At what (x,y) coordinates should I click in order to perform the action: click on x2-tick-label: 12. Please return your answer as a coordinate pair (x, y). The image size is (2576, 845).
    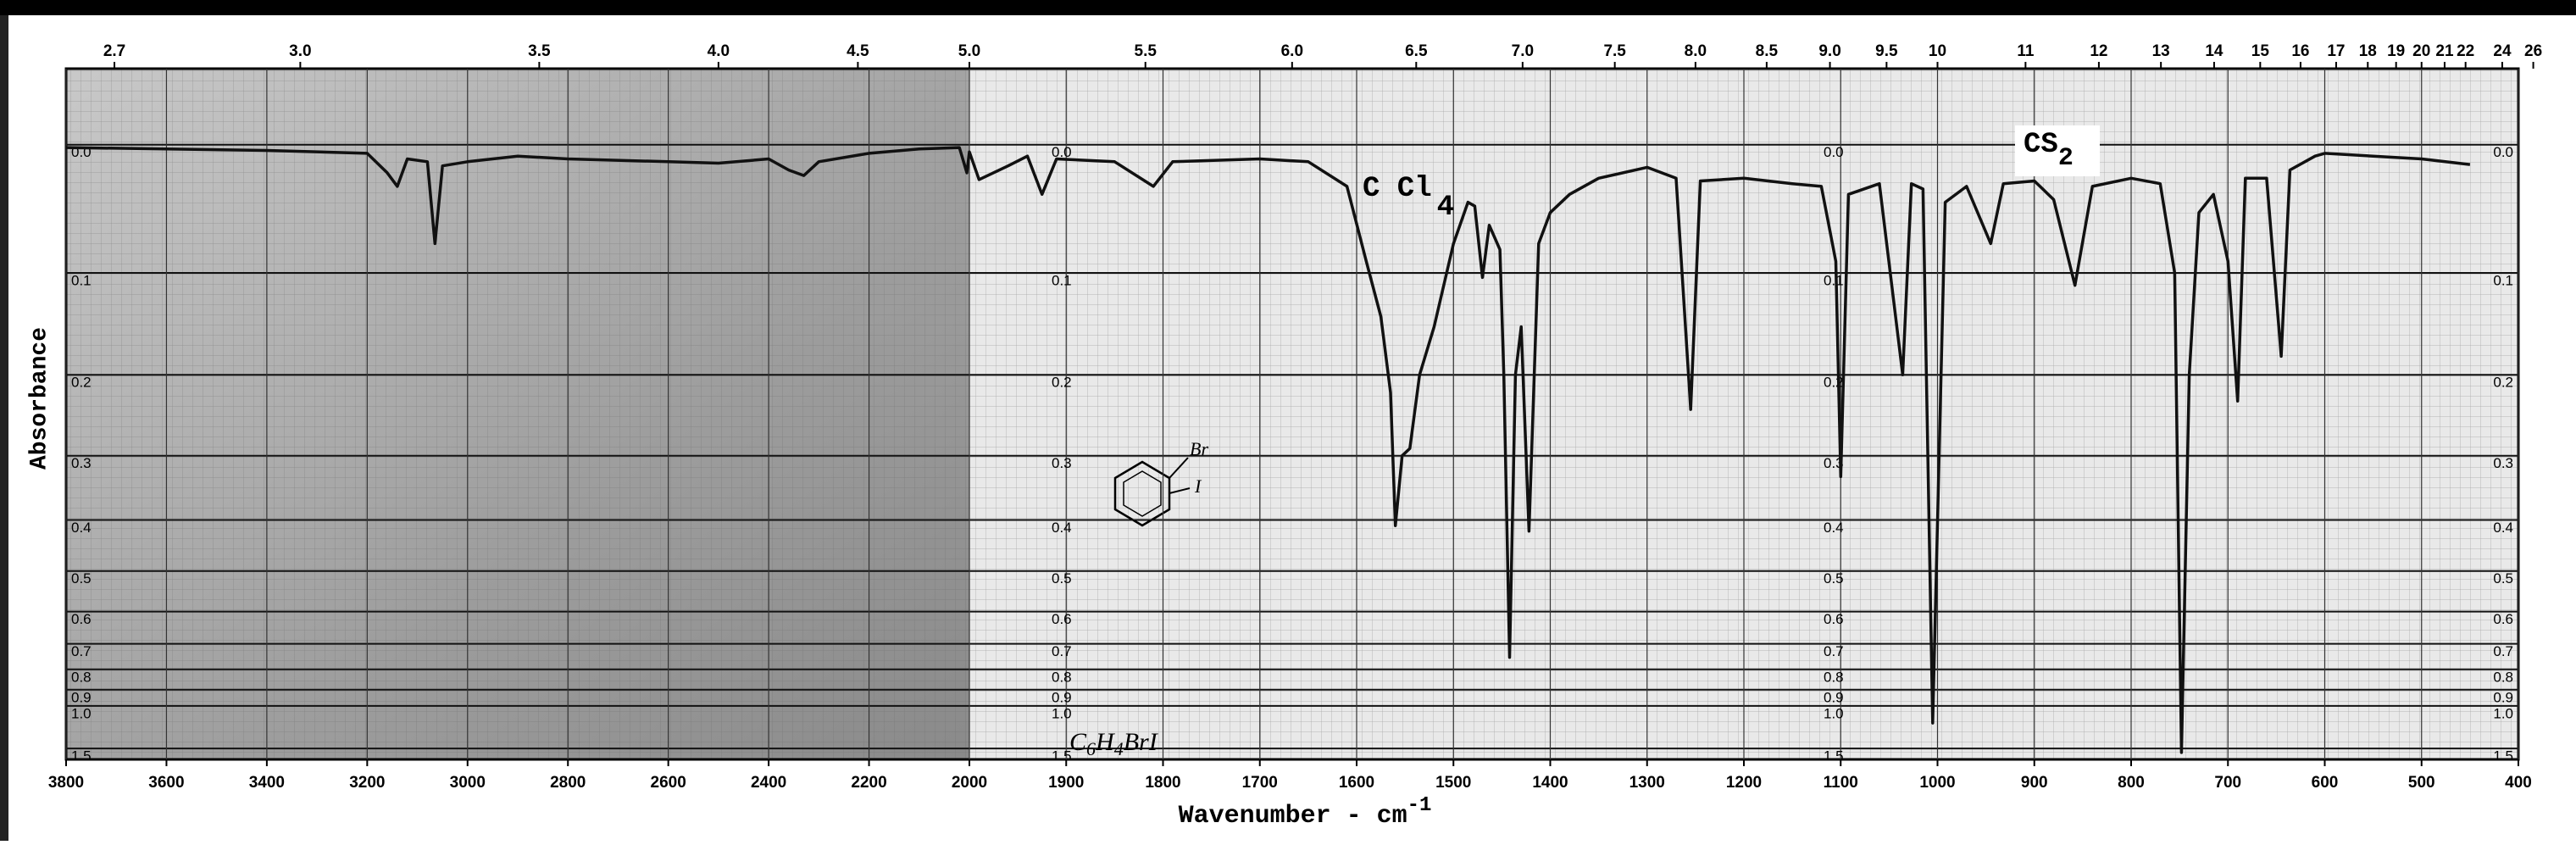
    Looking at the image, I should click on (2098, 51).